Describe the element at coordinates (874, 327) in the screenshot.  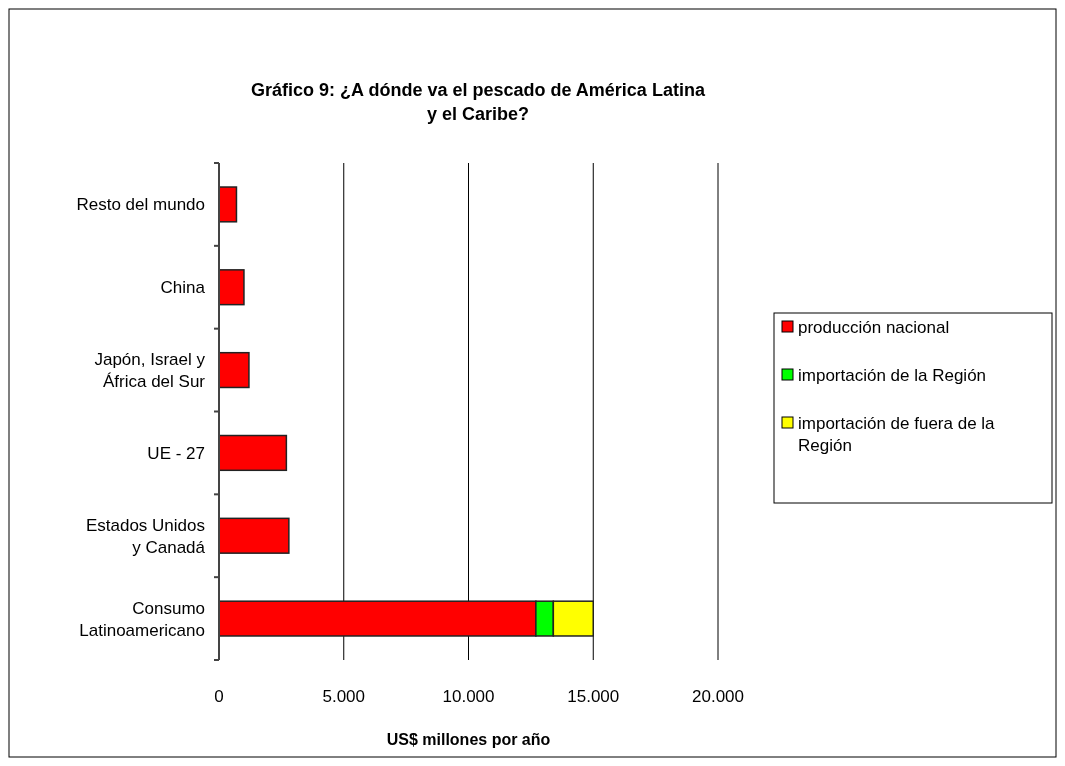
I see `legend-label: producción nacional` at that location.